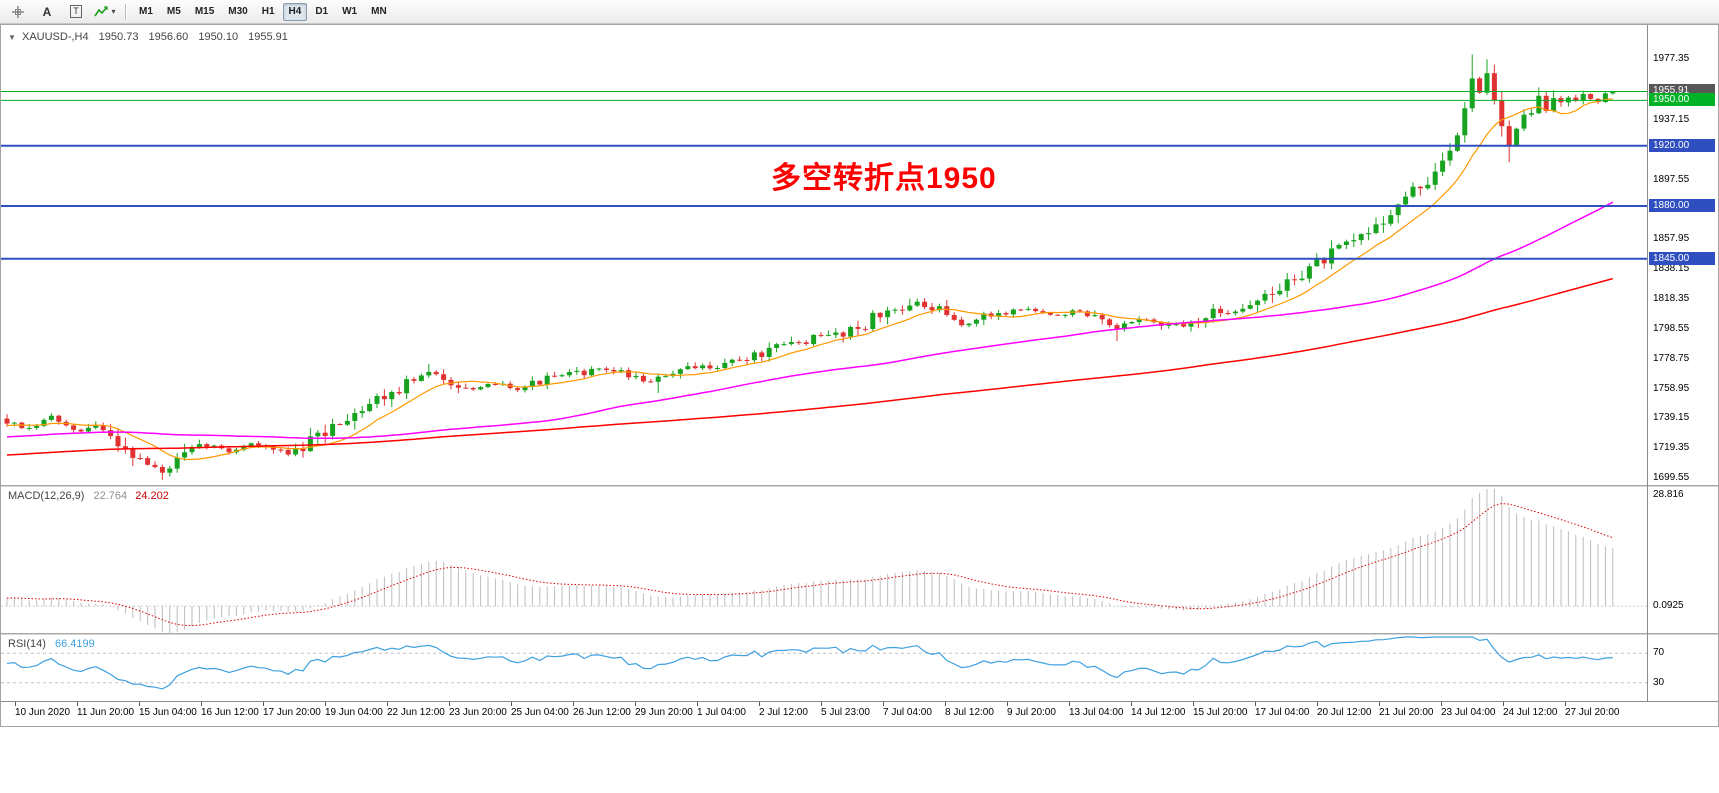 The width and height of the screenshot is (1719, 793). Describe the element at coordinates (1671, 478) in the screenshot. I see `price-axis-label: 1699.55` at that location.